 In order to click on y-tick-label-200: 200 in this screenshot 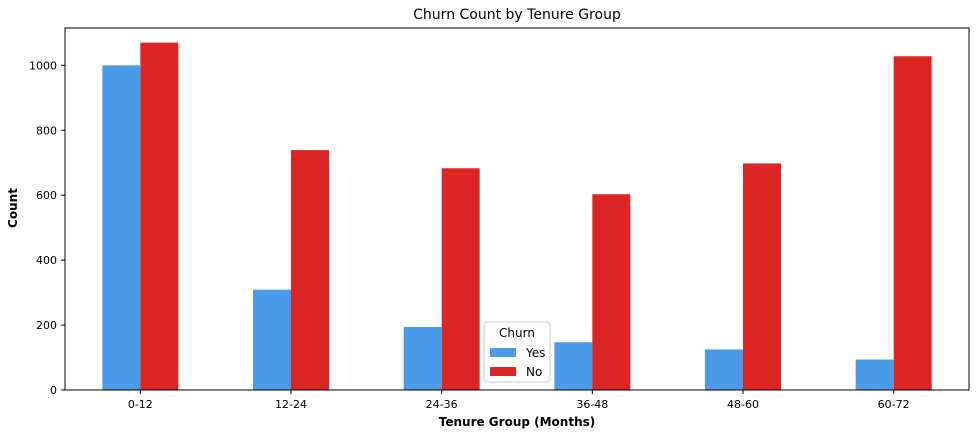, I will do `click(46, 325)`.